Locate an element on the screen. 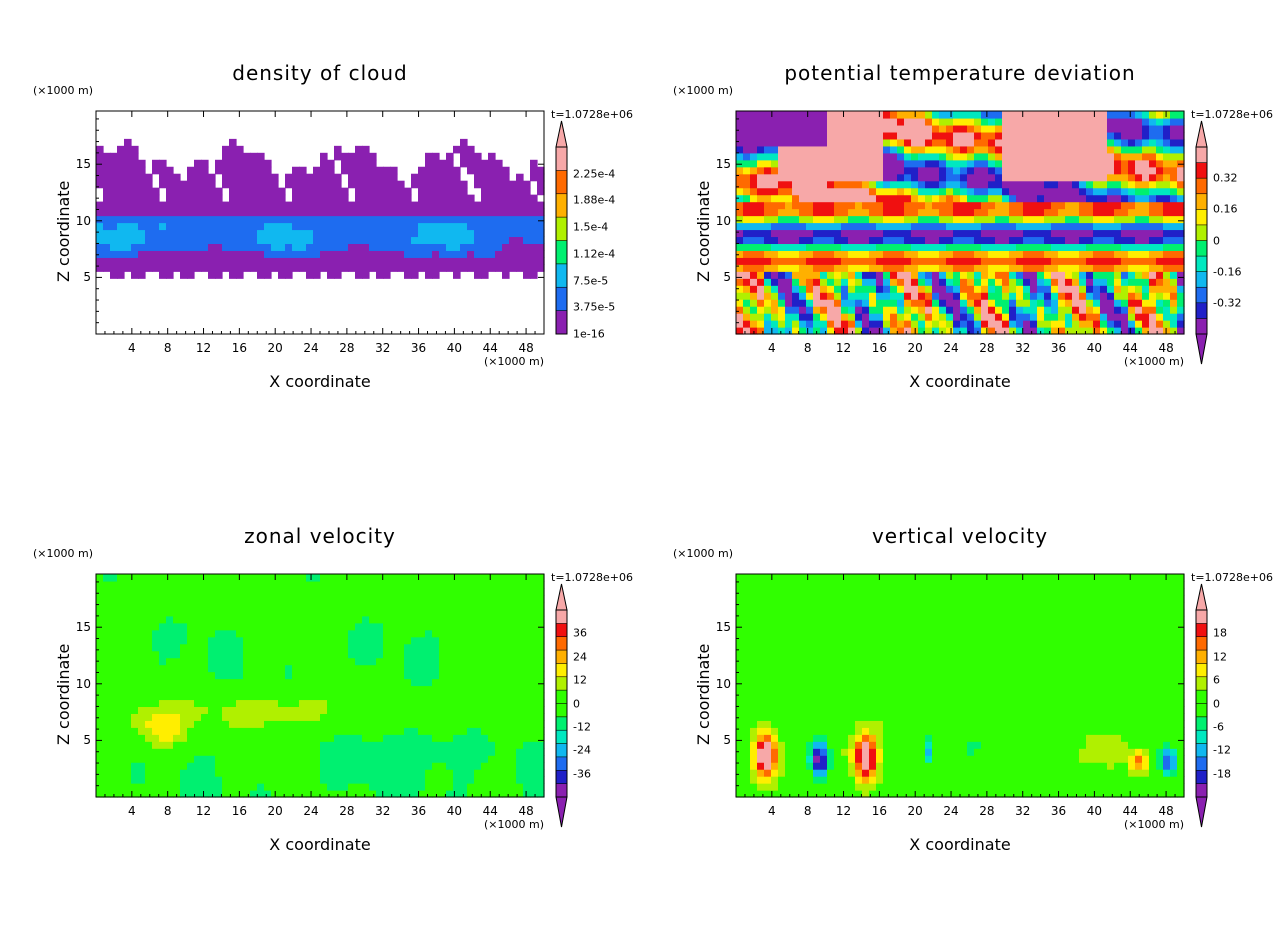 This screenshot has height=926, width=1280. y-tick-label: 5 is located at coordinates (87, 277).